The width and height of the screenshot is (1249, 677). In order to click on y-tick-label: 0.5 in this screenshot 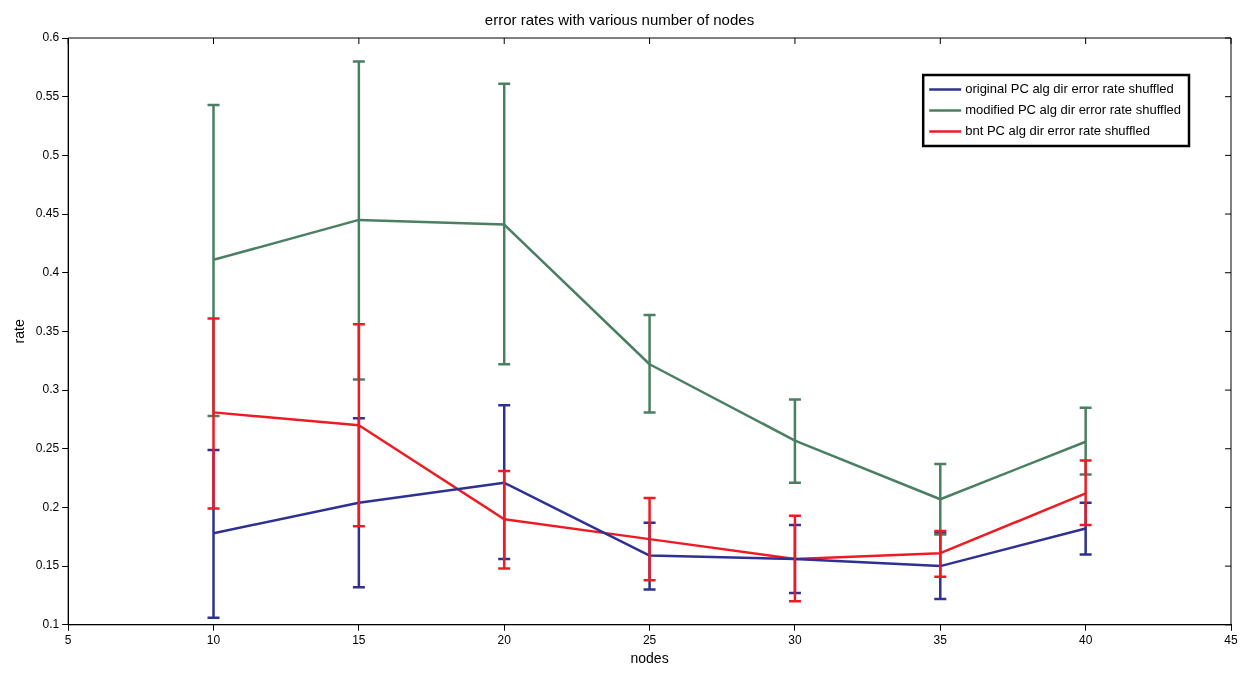, I will do `click(51, 154)`.